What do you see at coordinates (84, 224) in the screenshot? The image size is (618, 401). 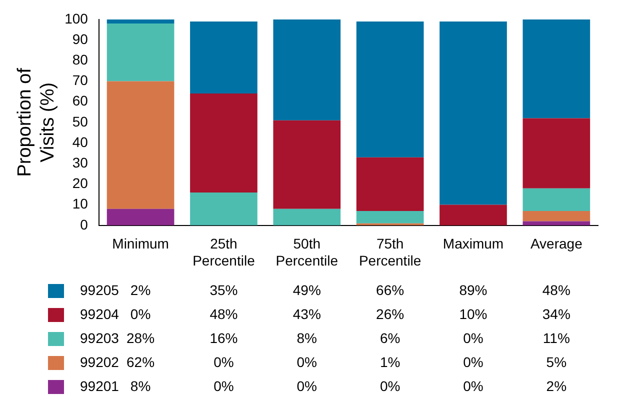 I see `y-tick-label: 0` at bounding box center [84, 224].